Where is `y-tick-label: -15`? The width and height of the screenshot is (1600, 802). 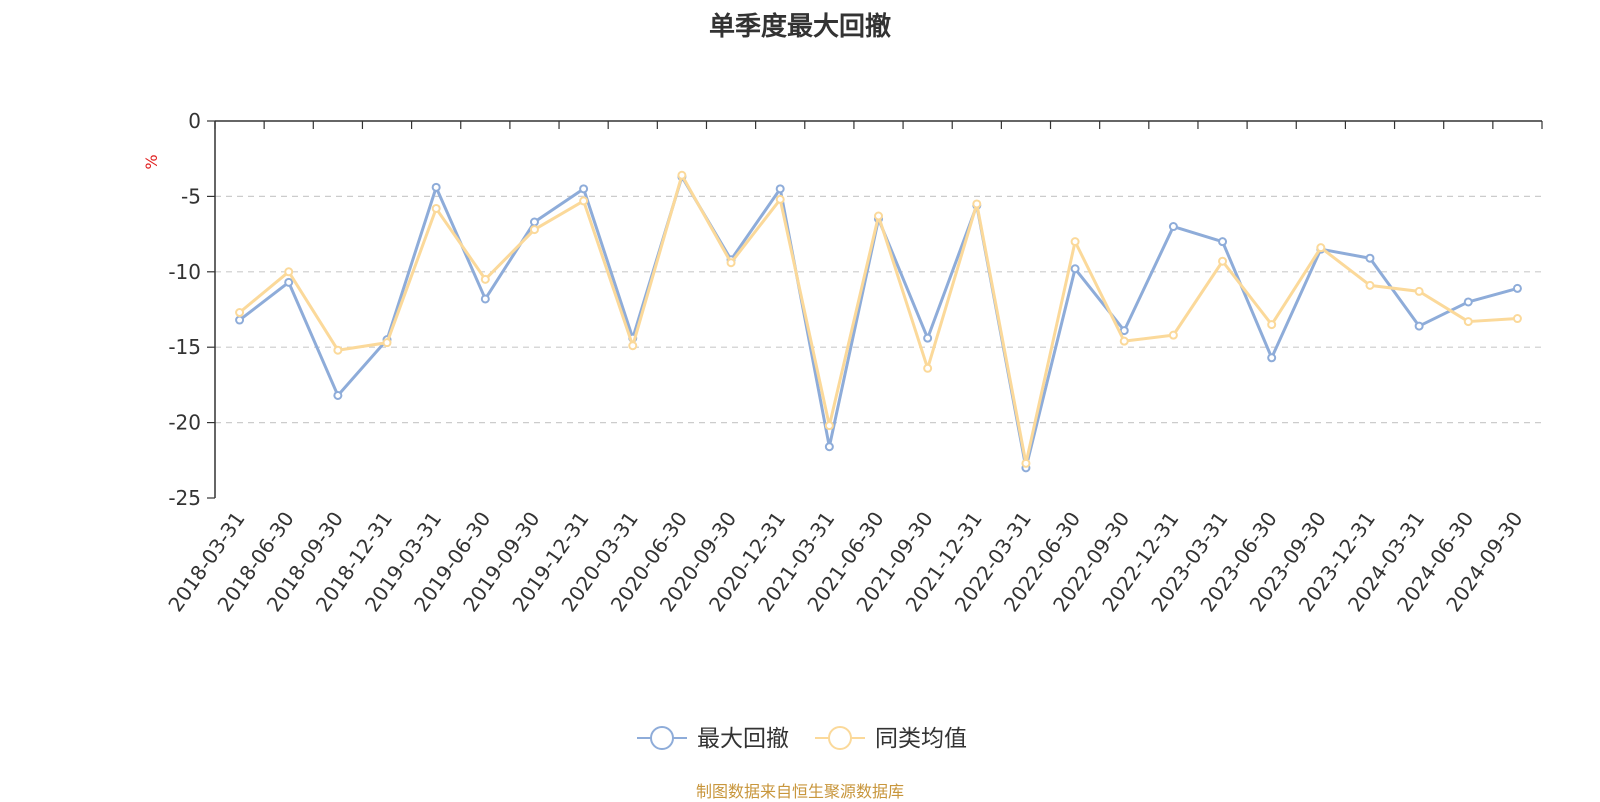 y-tick-label: -15 is located at coordinates (184, 347).